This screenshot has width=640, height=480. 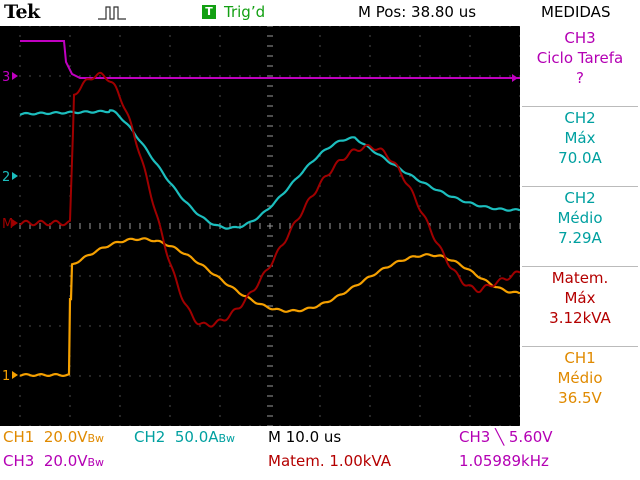 What do you see at coordinates (500, 437) in the screenshot?
I see `falling-edge-icon: ╲` at bounding box center [500, 437].